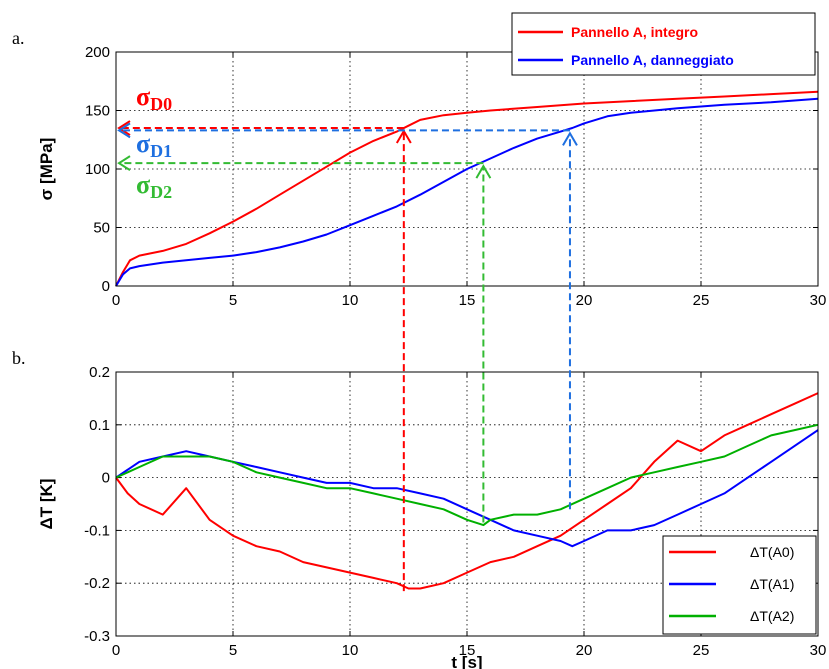 This screenshot has height=669, width=829. I want to click on legend-b-label-a0: ΔT(A0), so click(772, 552).